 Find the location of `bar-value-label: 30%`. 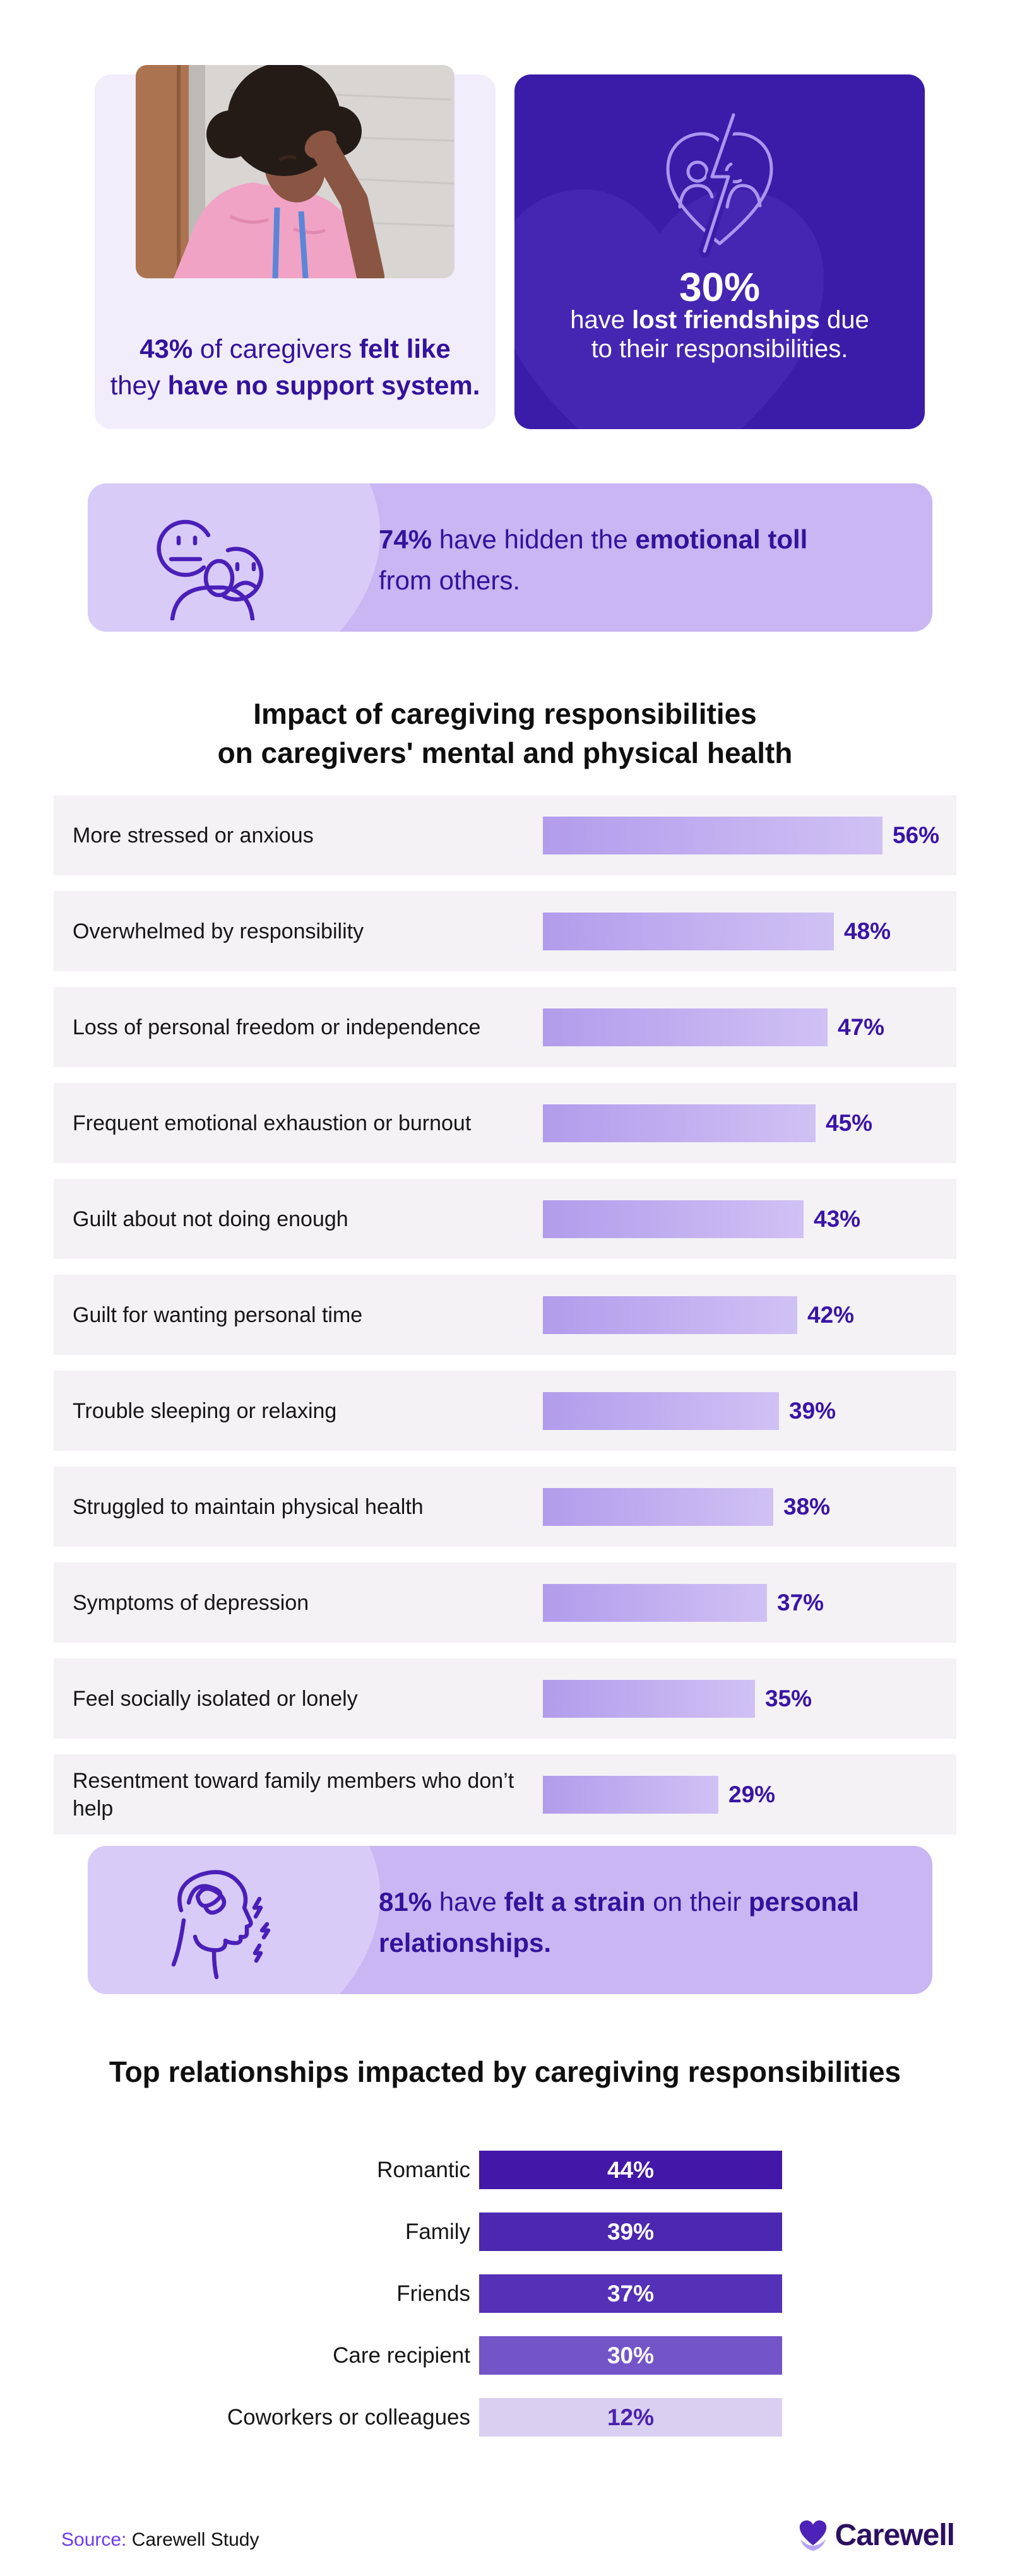

bar-value-label: 30% is located at coordinates (631, 2355).